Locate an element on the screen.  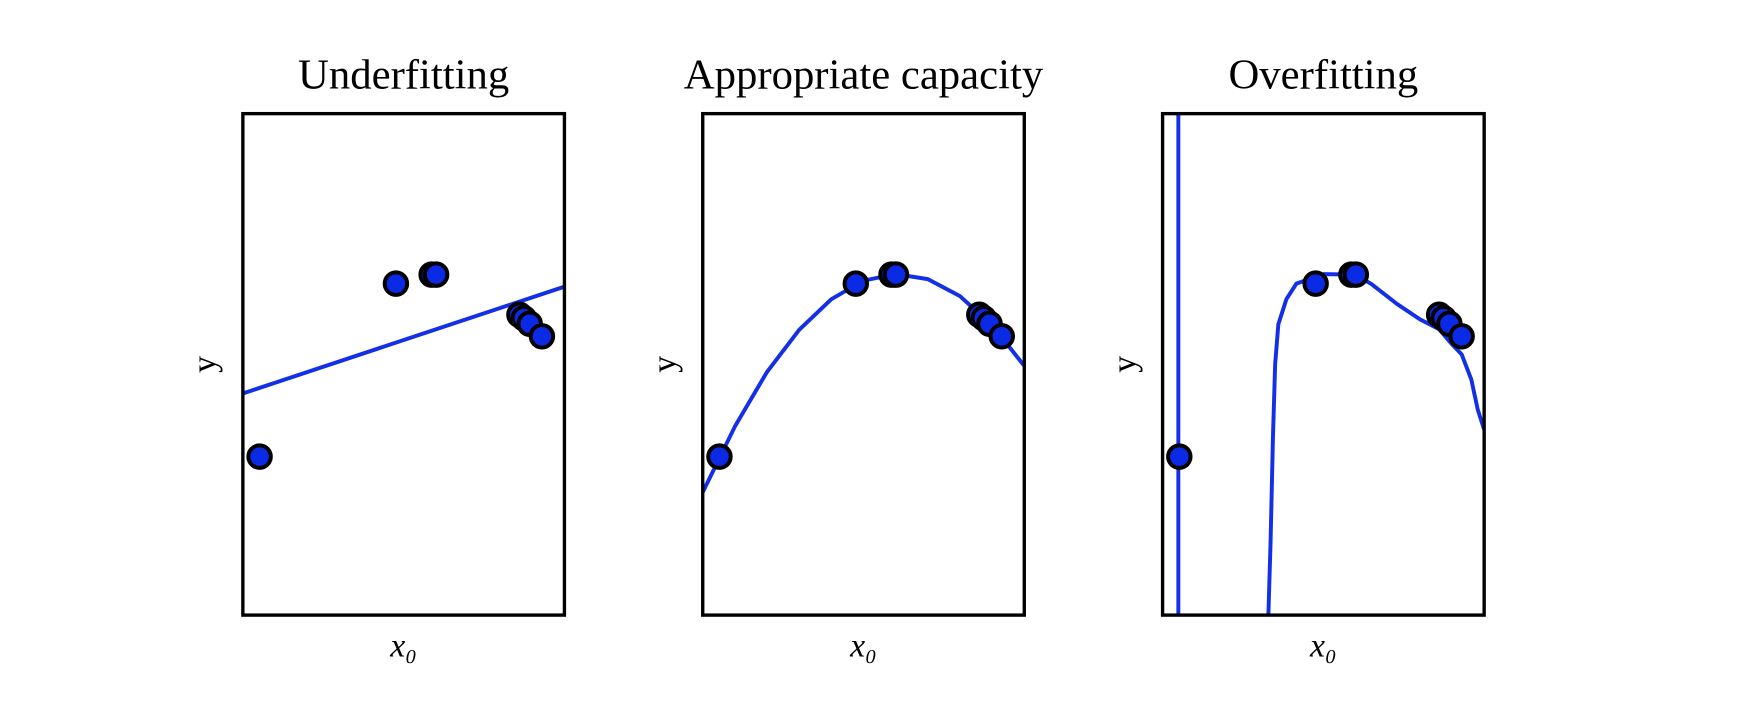
subplot-title: Appropriate capacity is located at coordinates (864, 75).